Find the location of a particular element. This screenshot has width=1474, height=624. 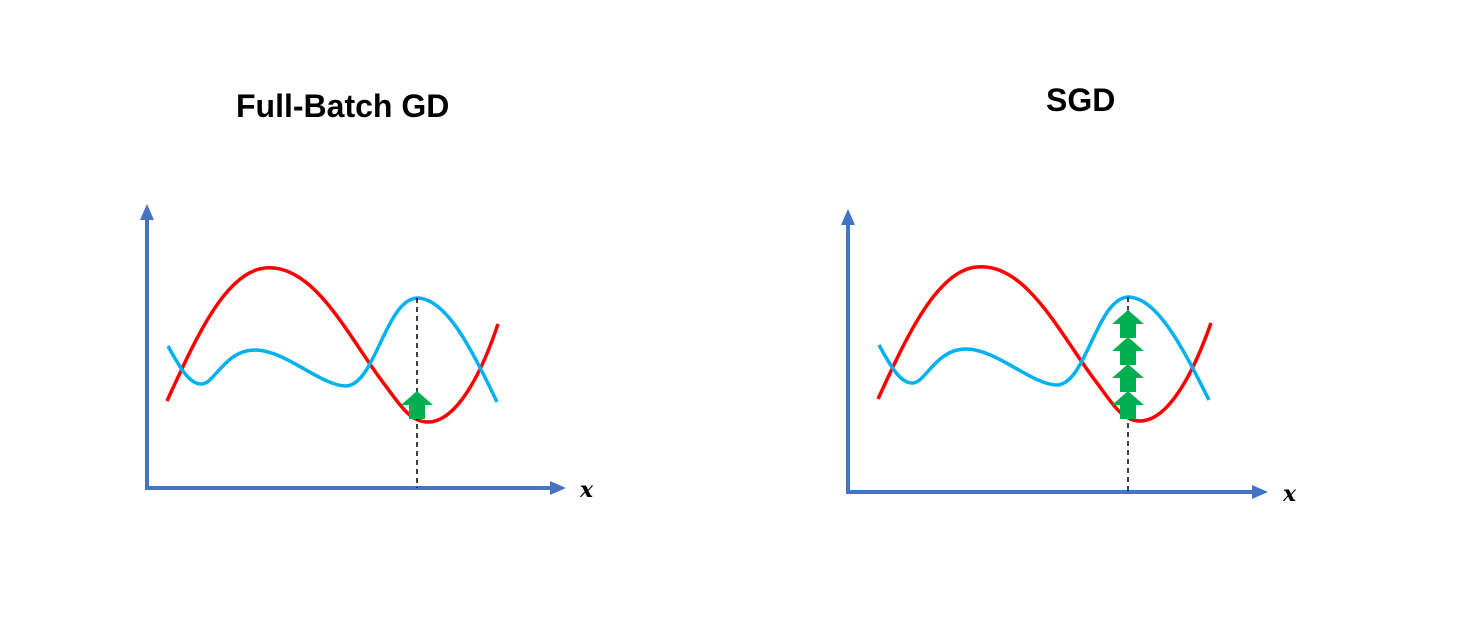

panel-full-batch-gd: x is located at coordinates (367, 353).